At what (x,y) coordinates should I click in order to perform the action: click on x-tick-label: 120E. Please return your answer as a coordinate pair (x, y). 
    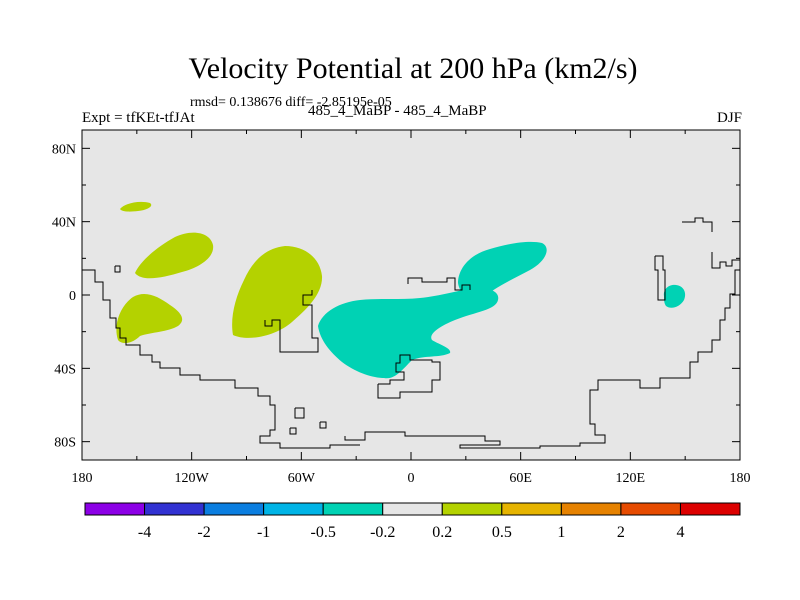
    Looking at the image, I should click on (631, 478).